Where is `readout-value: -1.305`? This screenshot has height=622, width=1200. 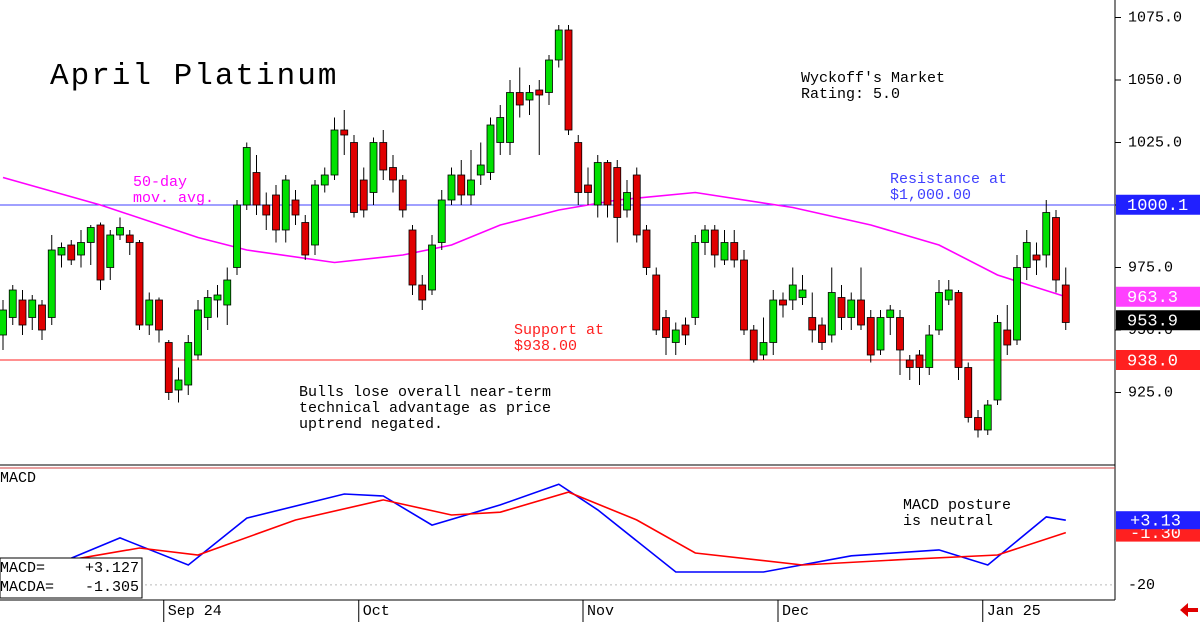
readout-value: -1.305 is located at coordinates (112, 587).